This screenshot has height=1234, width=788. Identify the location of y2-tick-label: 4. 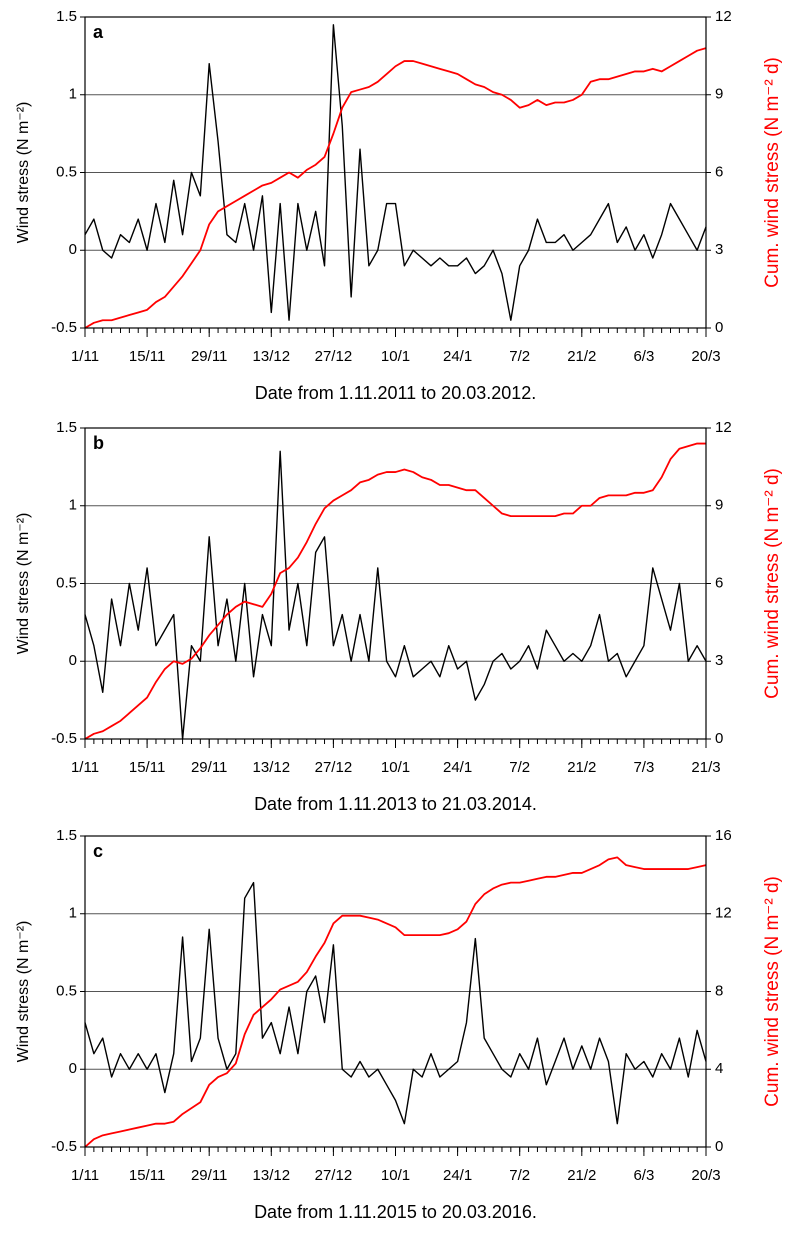
(719, 1068).